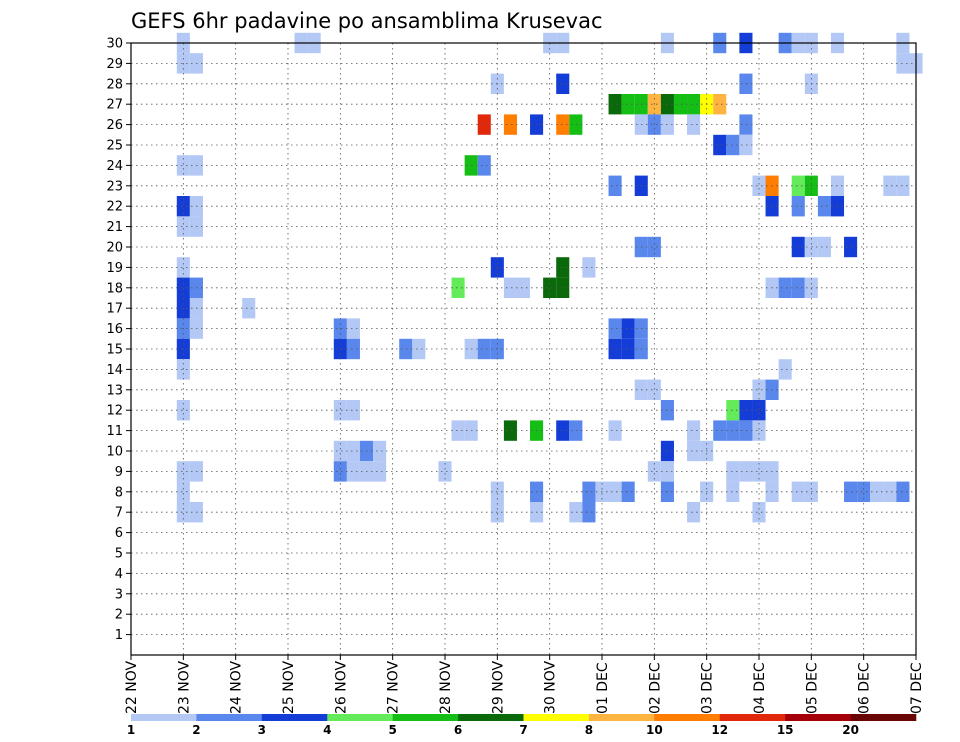 The height and width of the screenshot is (742, 960). Describe the element at coordinates (114, 248) in the screenshot. I see `y-tick-label: 20` at that location.